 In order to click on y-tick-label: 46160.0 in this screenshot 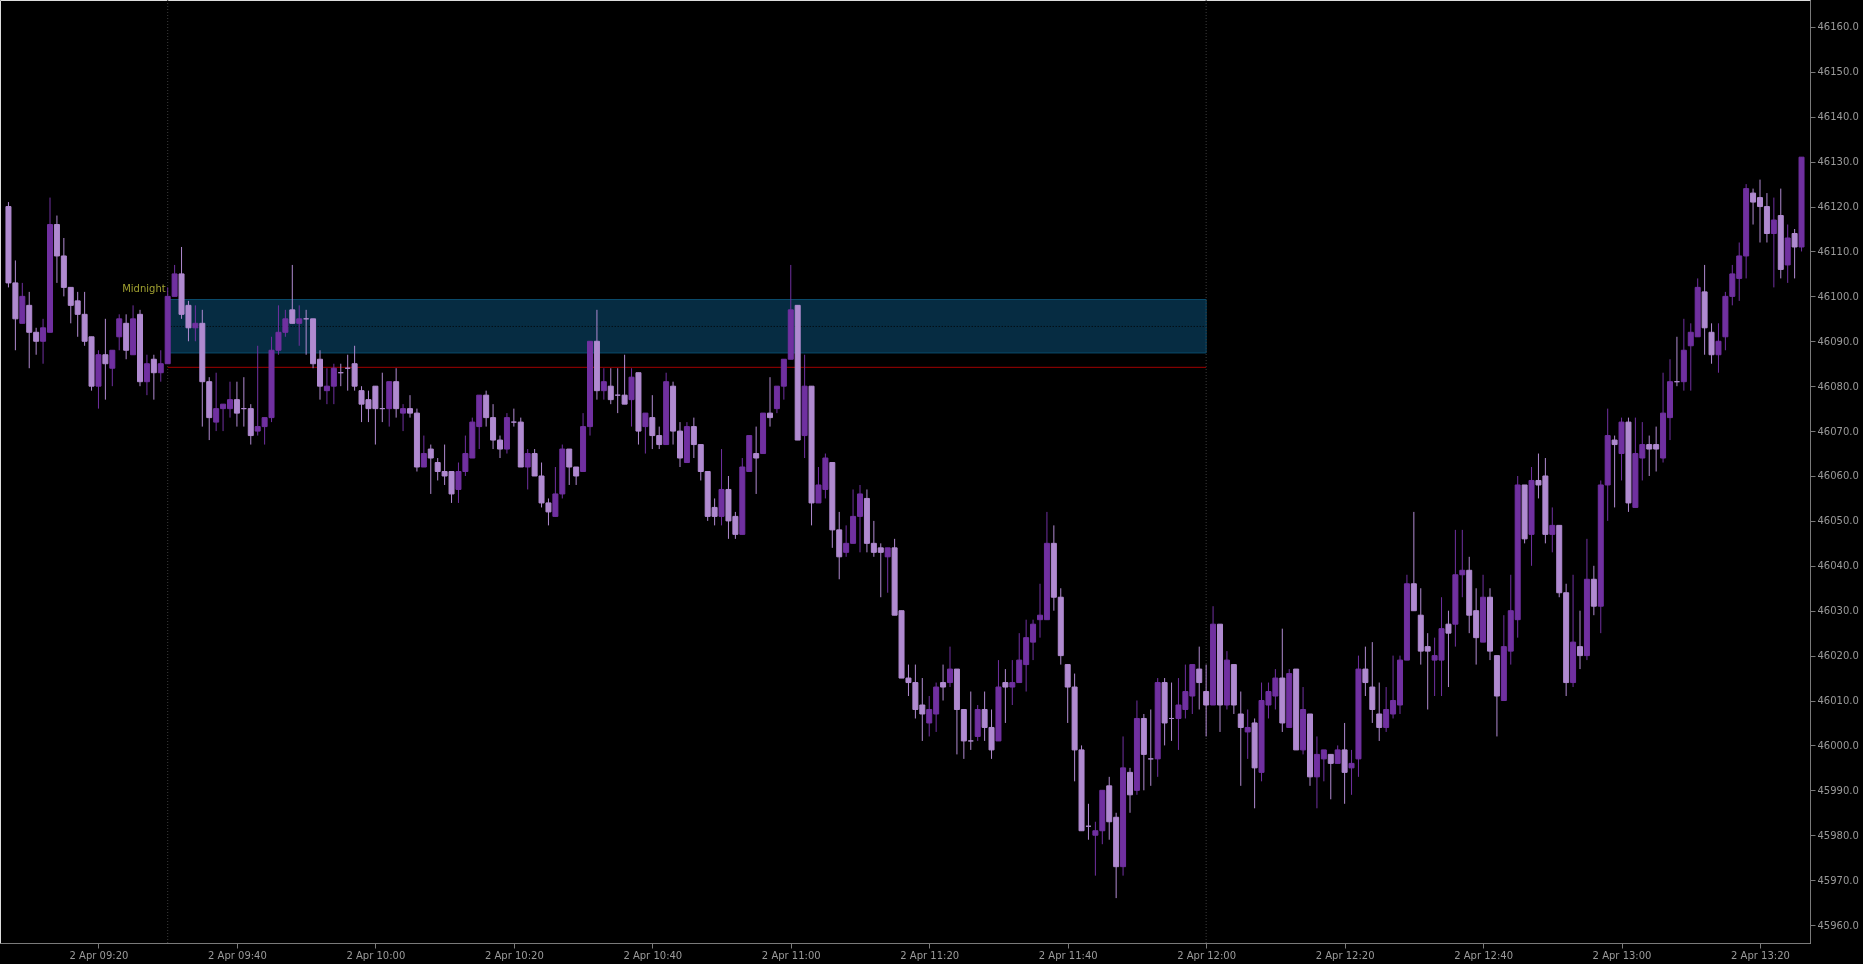, I will do `click(1838, 27)`.